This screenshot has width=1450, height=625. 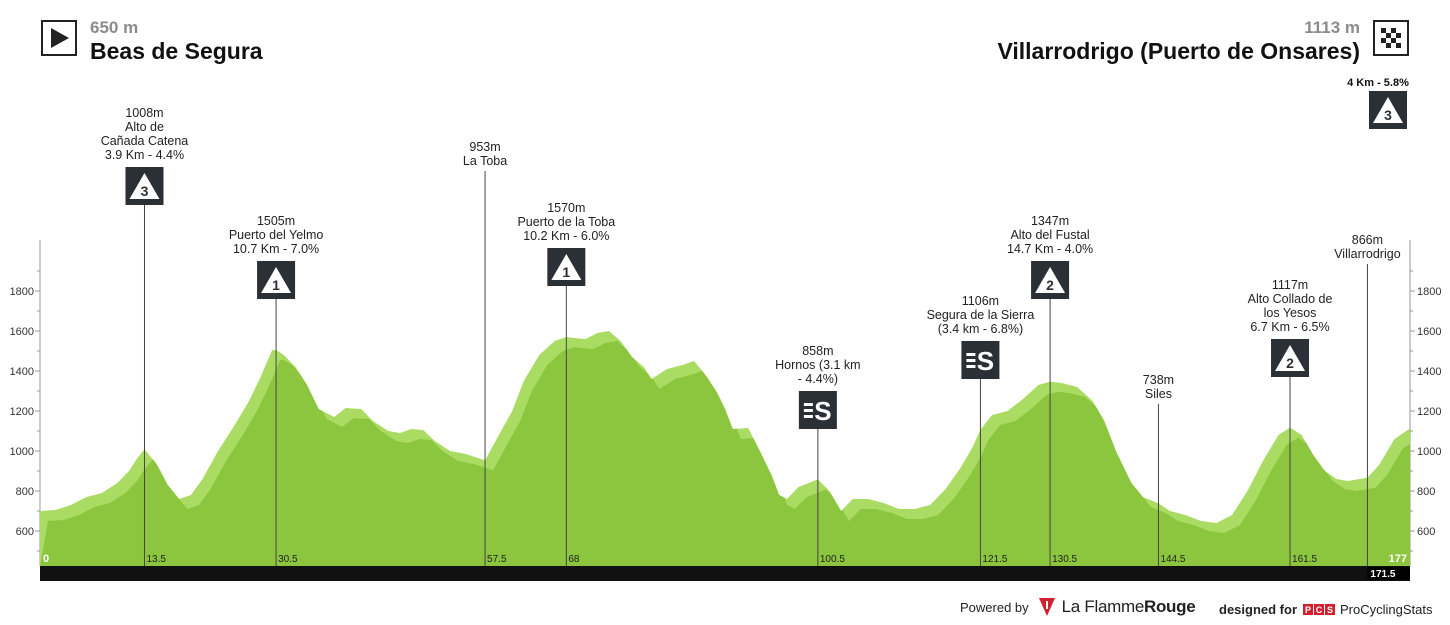 I want to click on km-marker-label: 68, so click(x=574, y=559).